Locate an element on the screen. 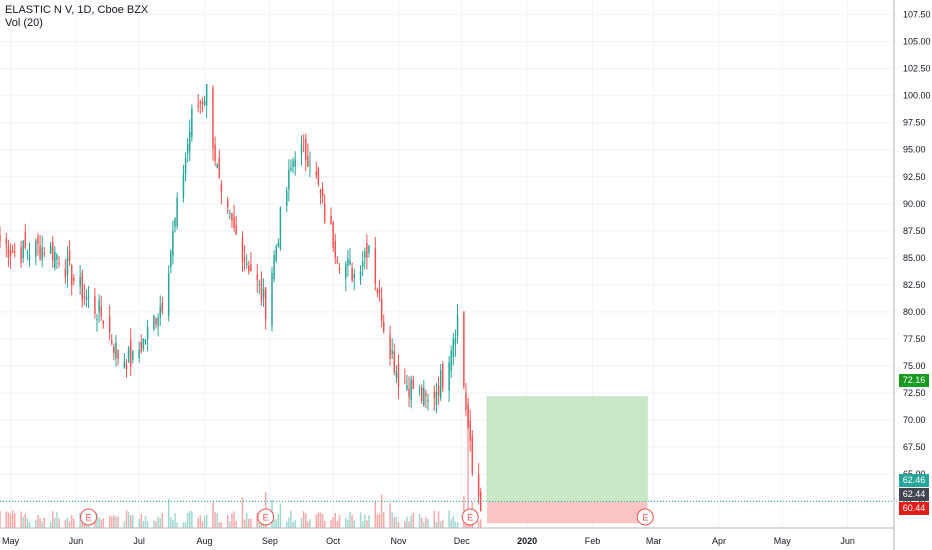  y-tick-label: 77.50 is located at coordinates (914, 339).